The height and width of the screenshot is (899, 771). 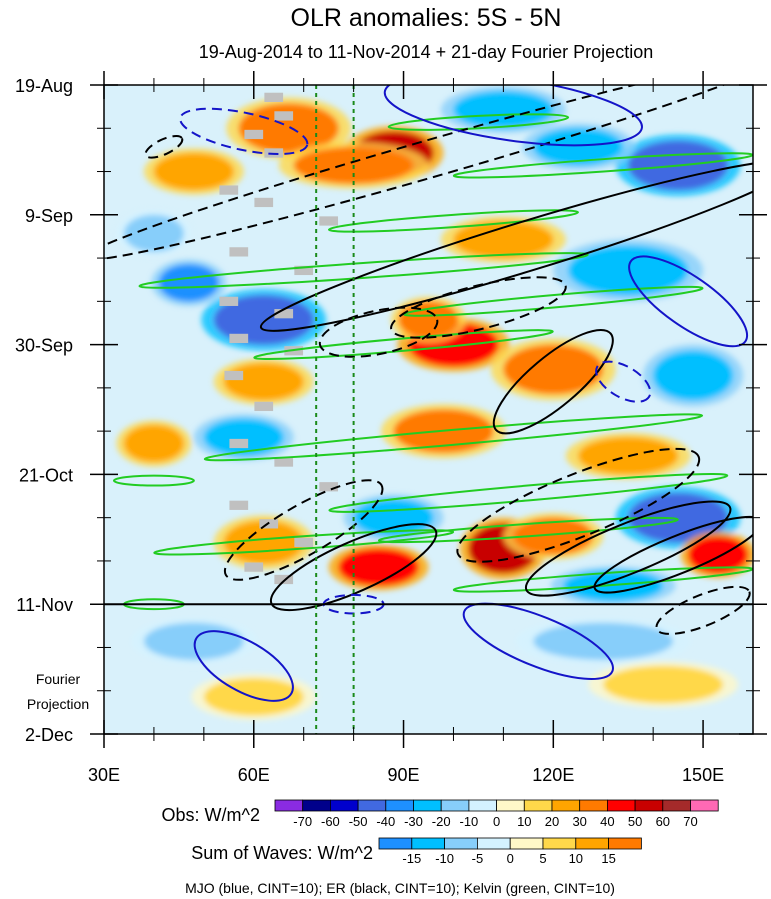 What do you see at coordinates (58, 679) in the screenshot?
I see `projection-label-line1: Fourier` at bounding box center [58, 679].